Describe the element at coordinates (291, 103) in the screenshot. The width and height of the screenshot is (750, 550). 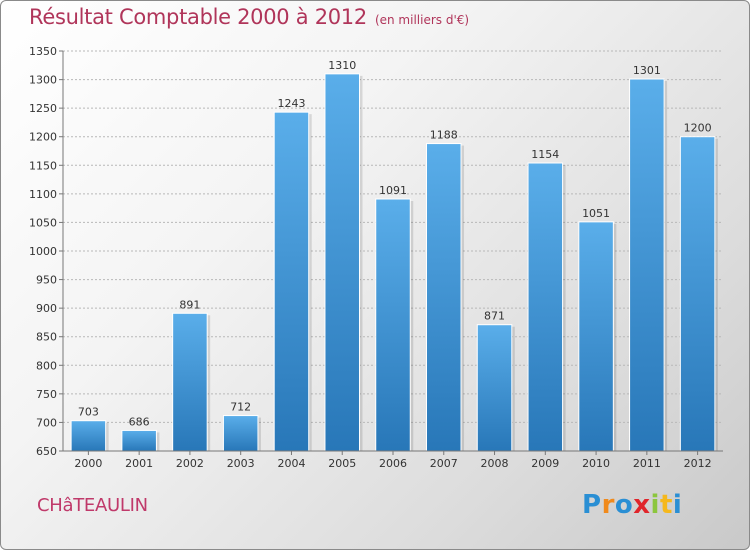
I see `value-label-2004: 1243` at that location.